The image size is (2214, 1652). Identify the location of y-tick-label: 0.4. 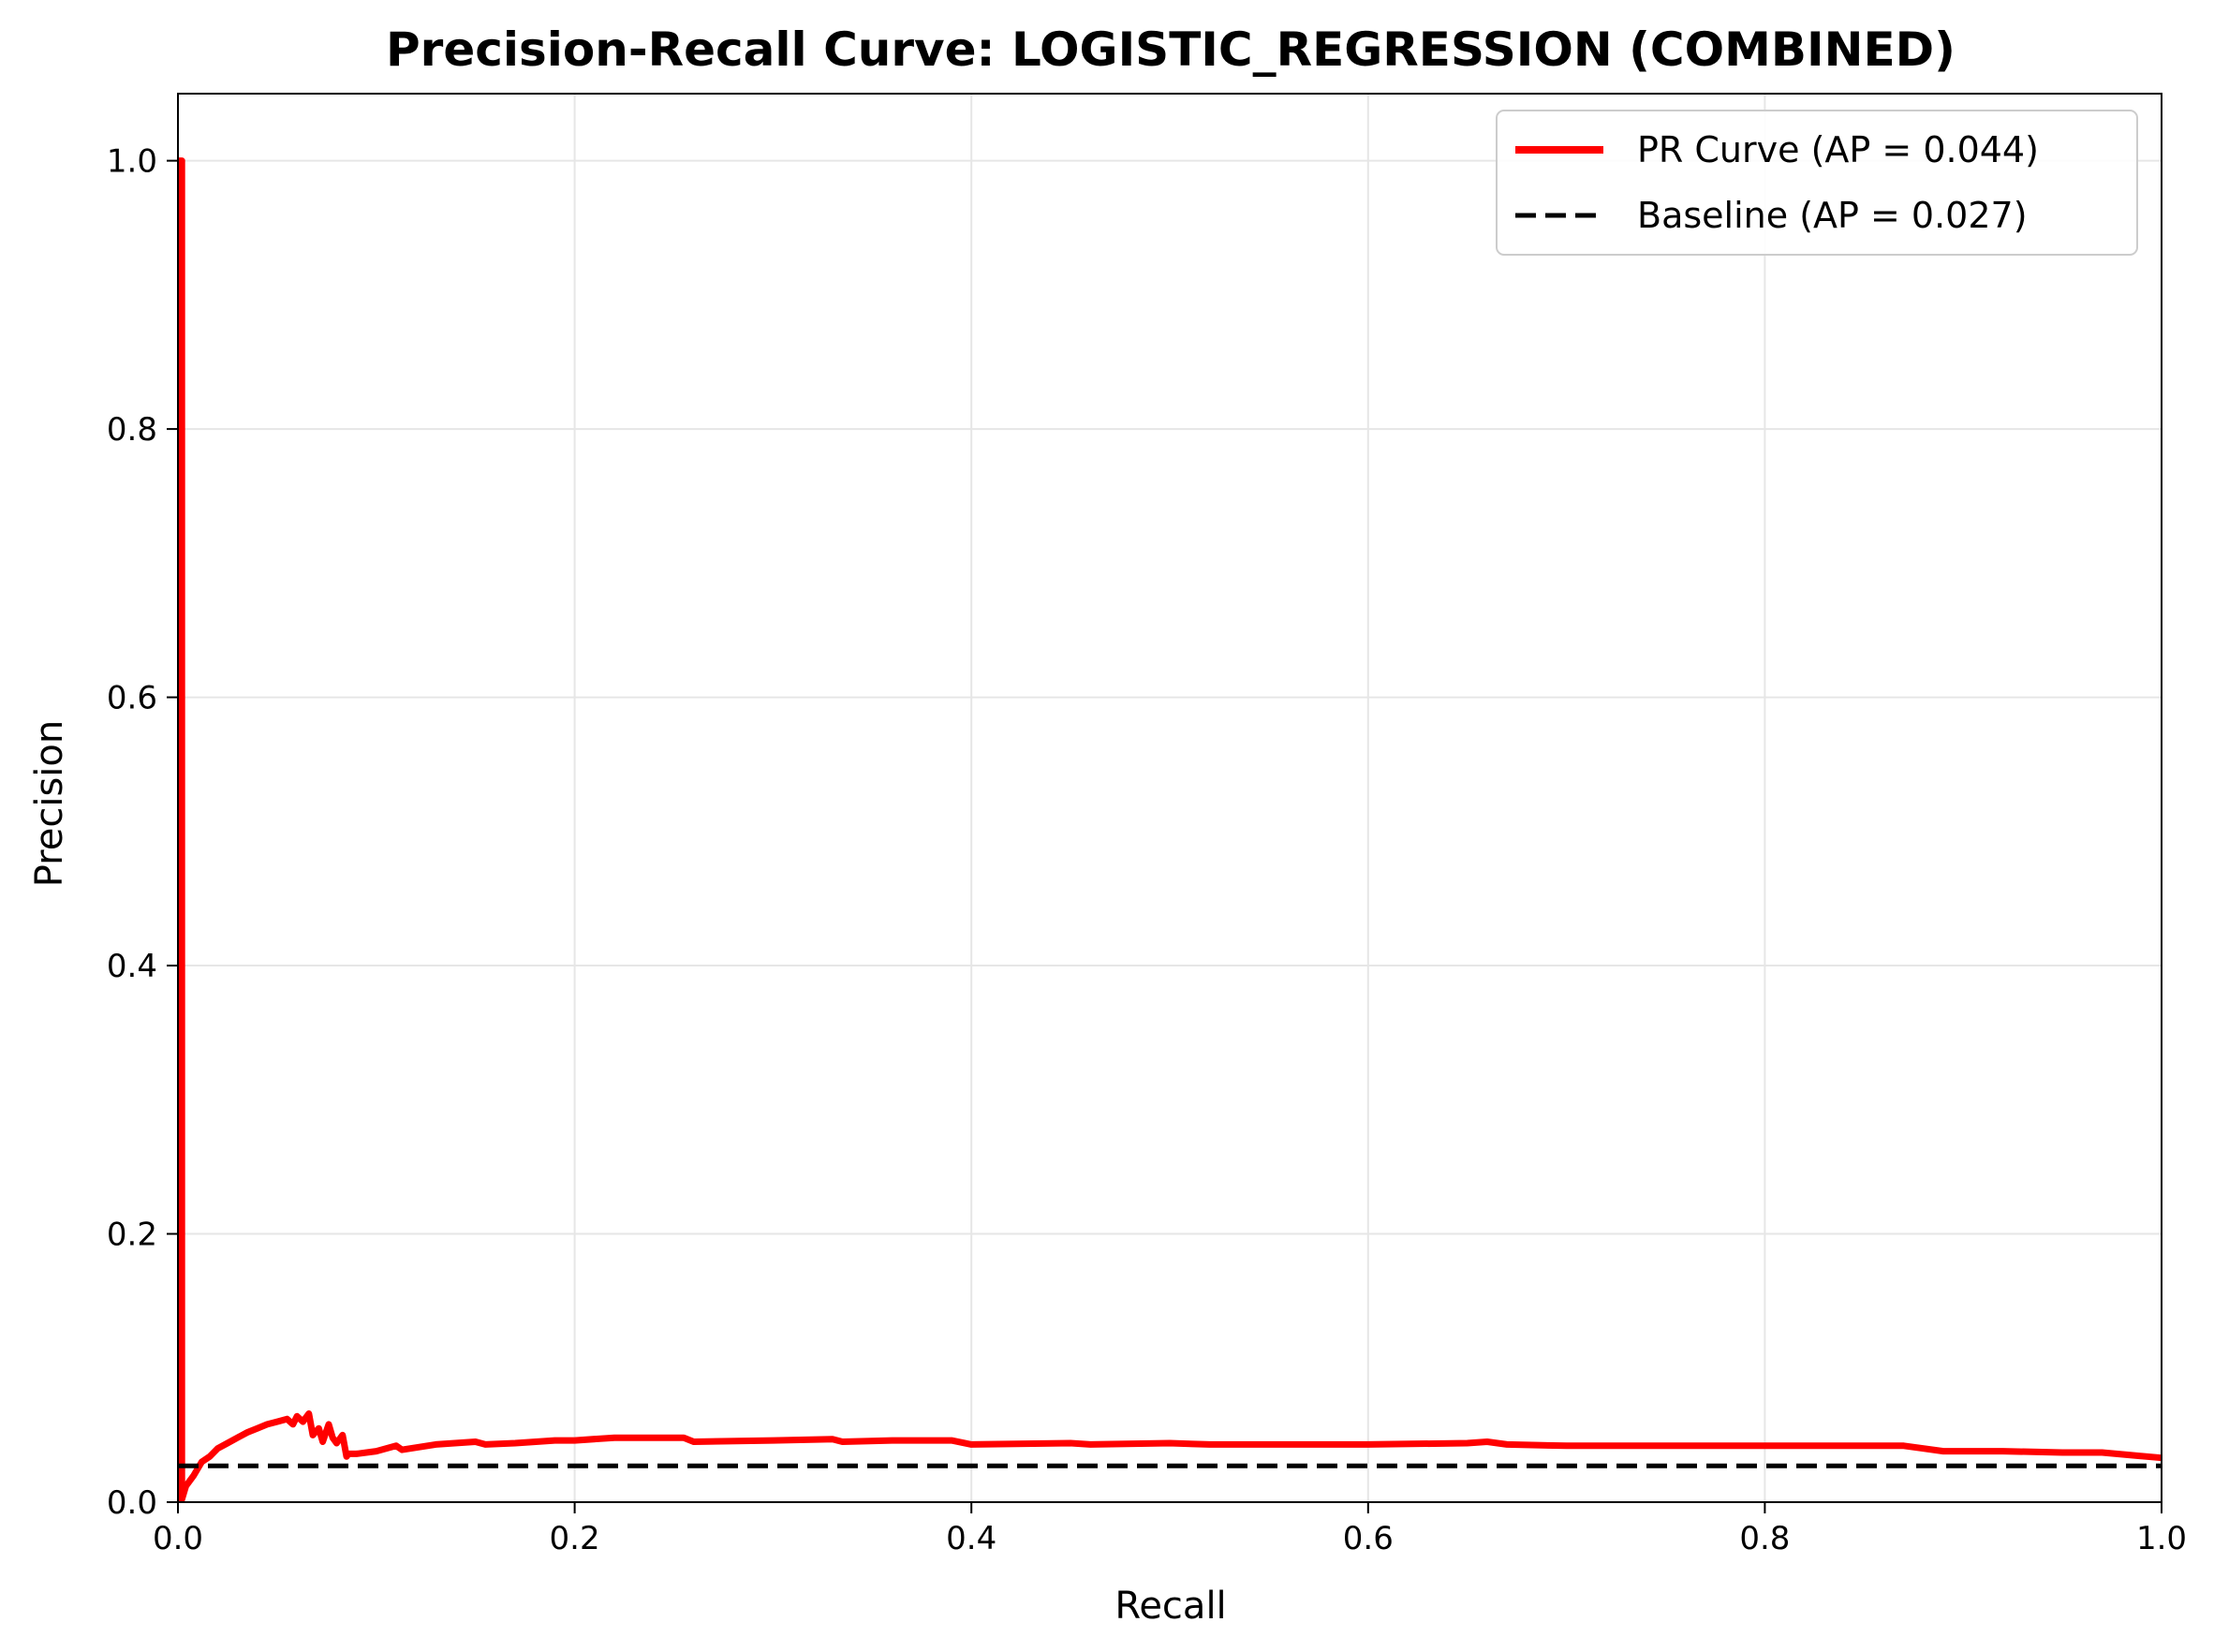
(132, 967).